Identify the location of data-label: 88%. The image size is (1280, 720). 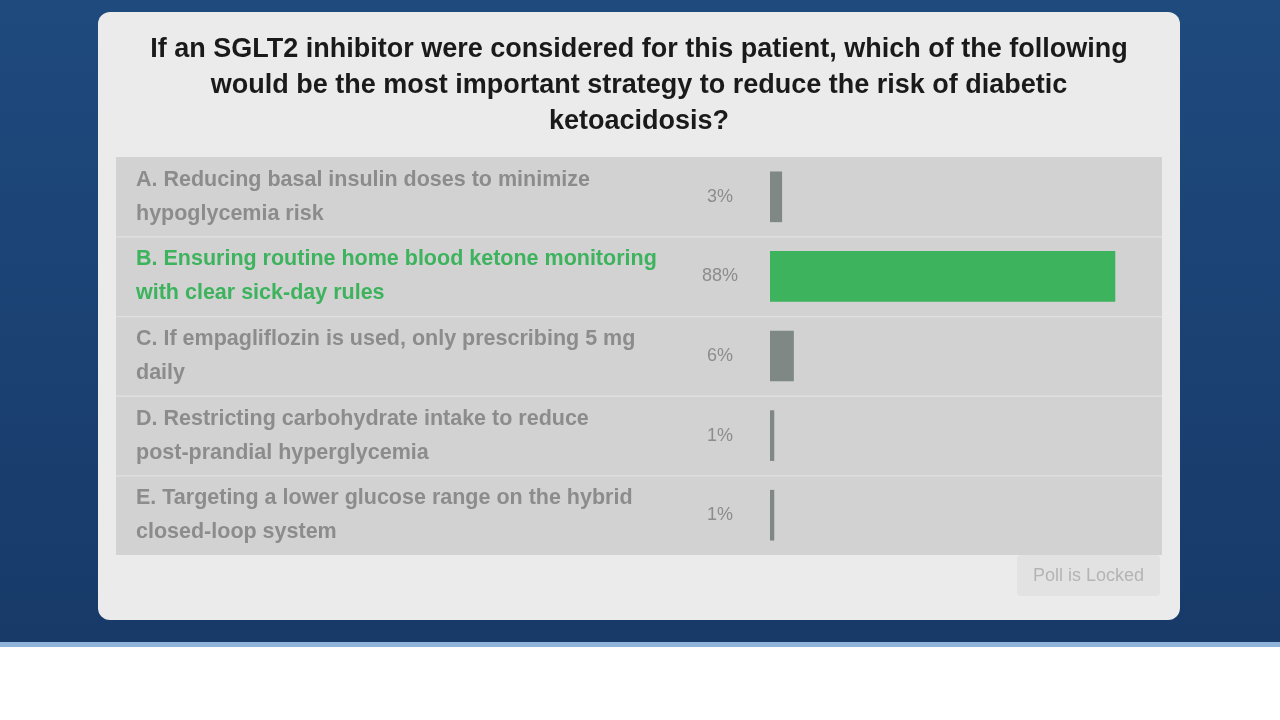
(720, 275).